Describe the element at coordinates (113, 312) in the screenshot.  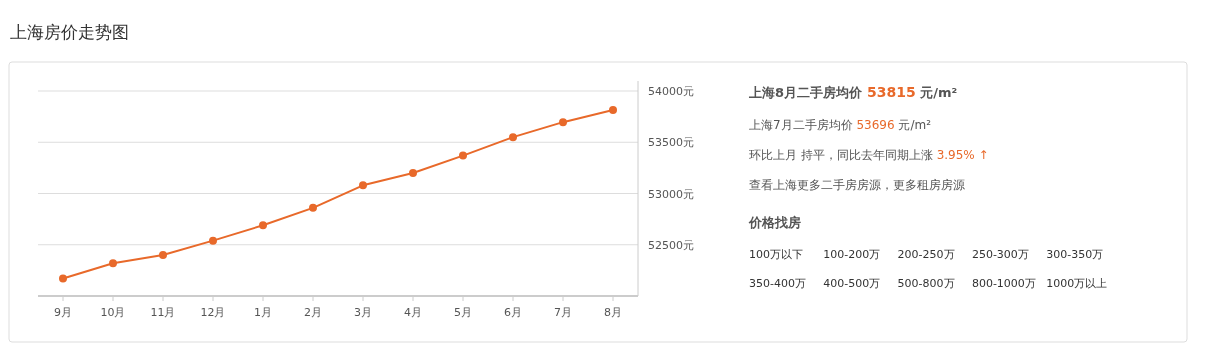
I see `x-tick-label: 10月` at that location.